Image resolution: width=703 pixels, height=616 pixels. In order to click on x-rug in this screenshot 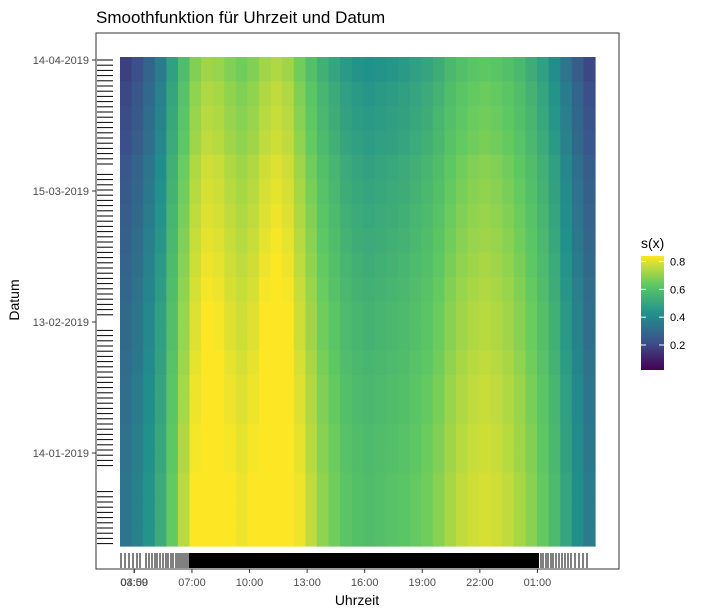, I will do `click(354, 560)`.